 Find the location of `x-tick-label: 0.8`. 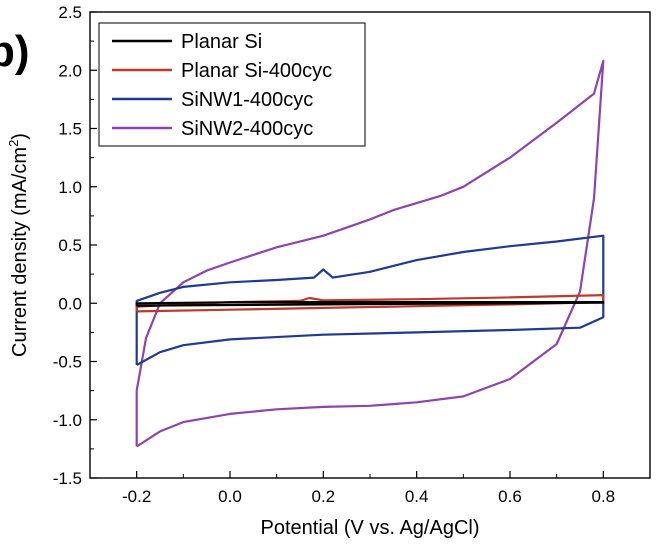

x-tick-label: 0.8 is located at coordinates (604, 496).